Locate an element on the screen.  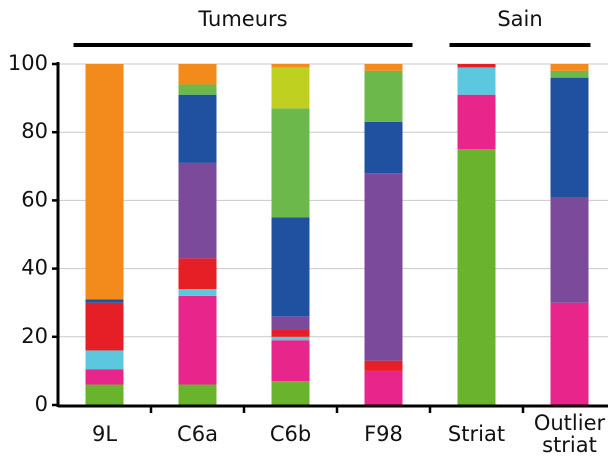
y-tick-label: 80 is located at coordinates (34, 131).